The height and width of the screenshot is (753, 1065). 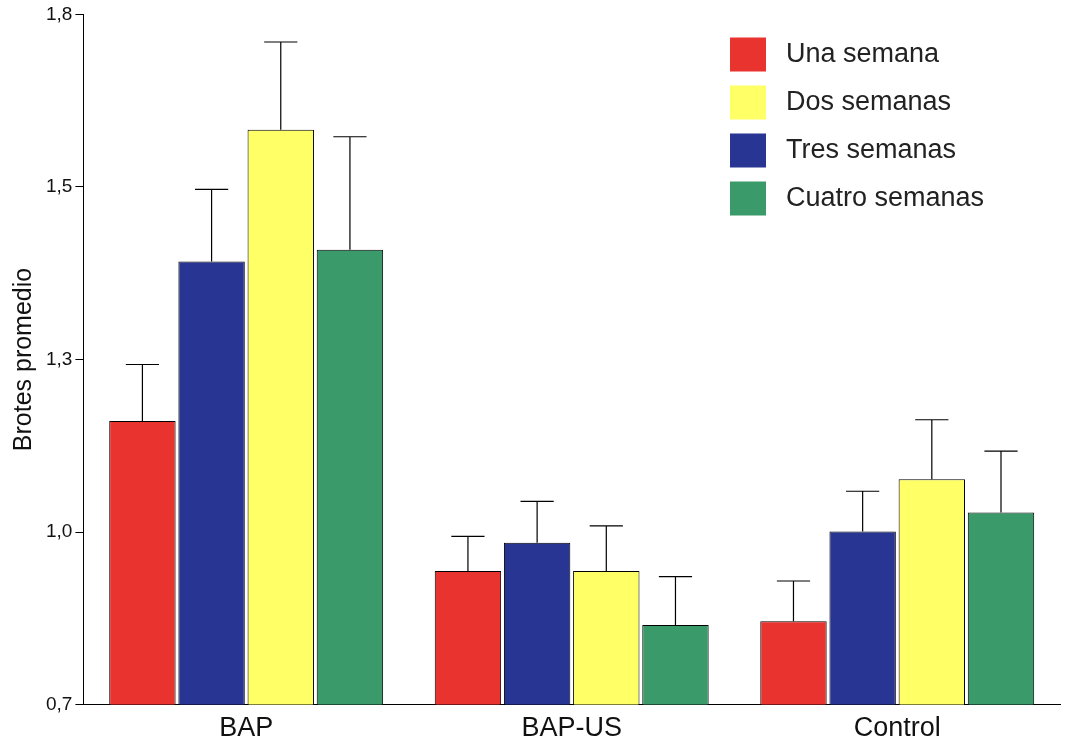 What do you see at coordinates (59, 358) in the screenshot?
I see `y-tick-label: 1,3` at bounding box center [59, 358].